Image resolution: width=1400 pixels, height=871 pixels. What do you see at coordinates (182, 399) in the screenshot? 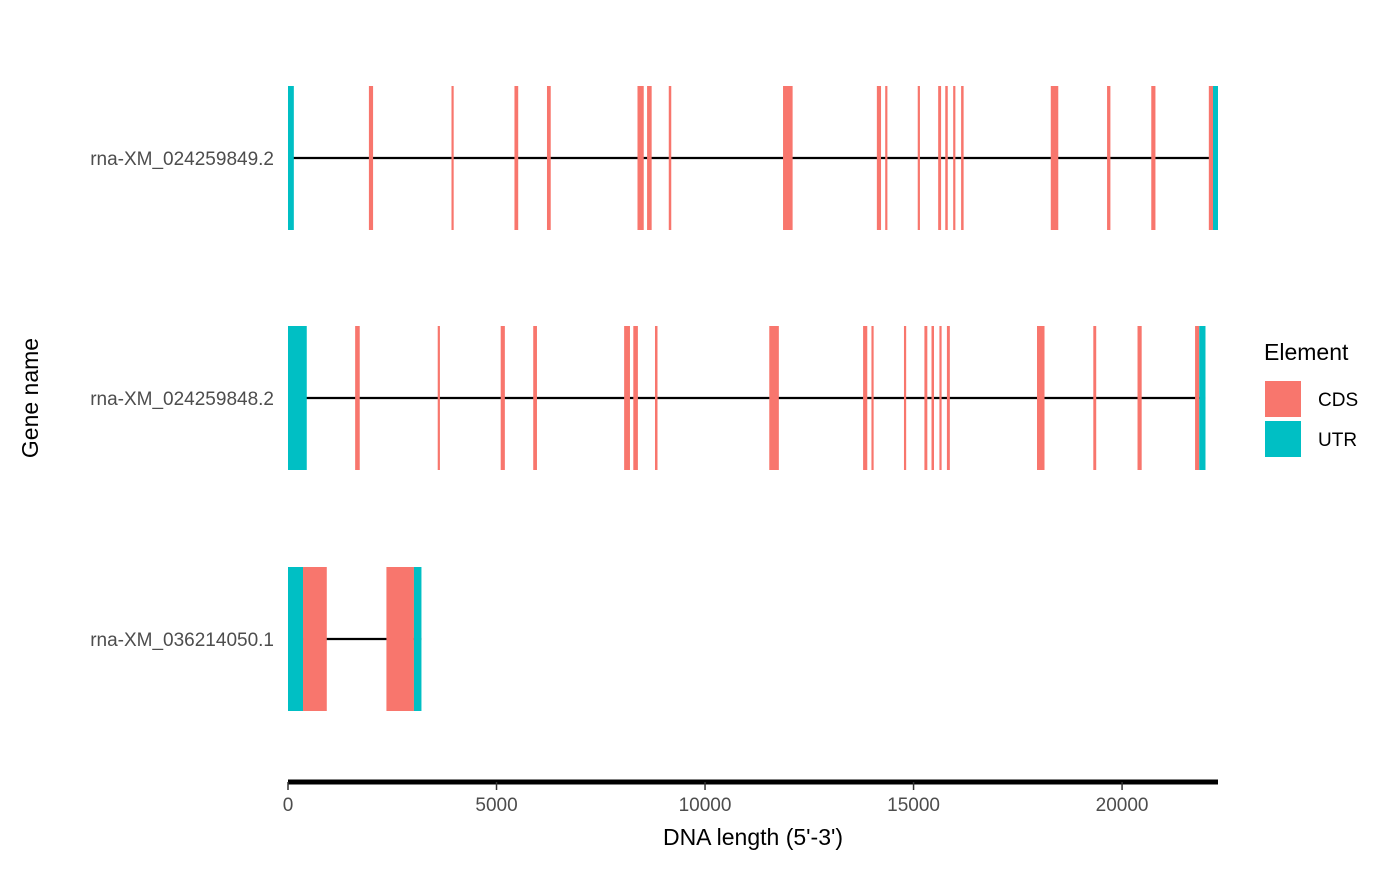
I see `gene-name-label: rna-XM_024259848.2` at bounding box center [182, 399].